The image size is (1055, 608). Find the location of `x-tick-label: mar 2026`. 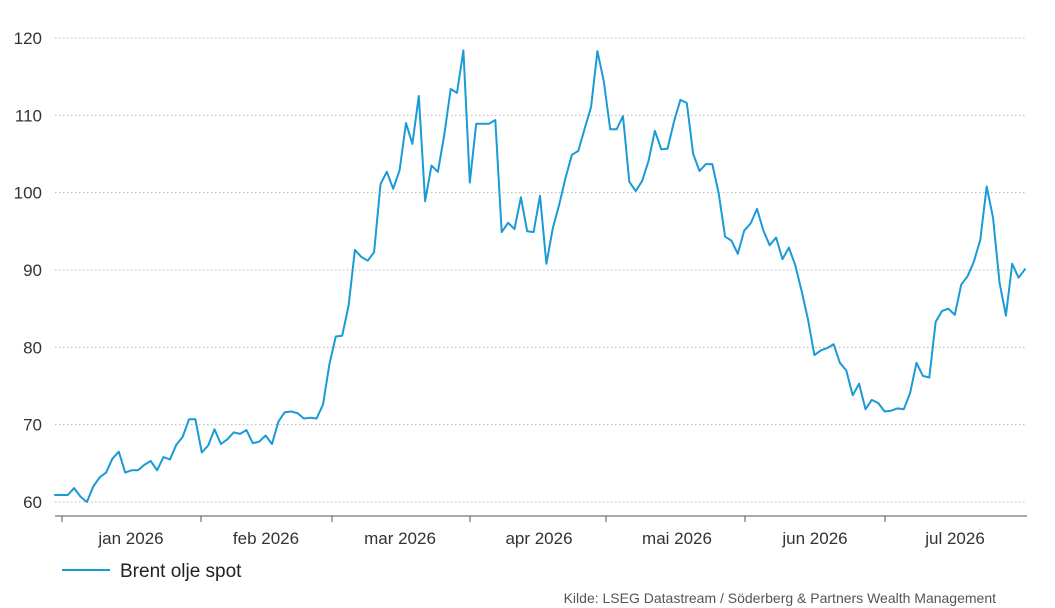

x-tick-label: mar 2026 is located at coordinates (400, 538).